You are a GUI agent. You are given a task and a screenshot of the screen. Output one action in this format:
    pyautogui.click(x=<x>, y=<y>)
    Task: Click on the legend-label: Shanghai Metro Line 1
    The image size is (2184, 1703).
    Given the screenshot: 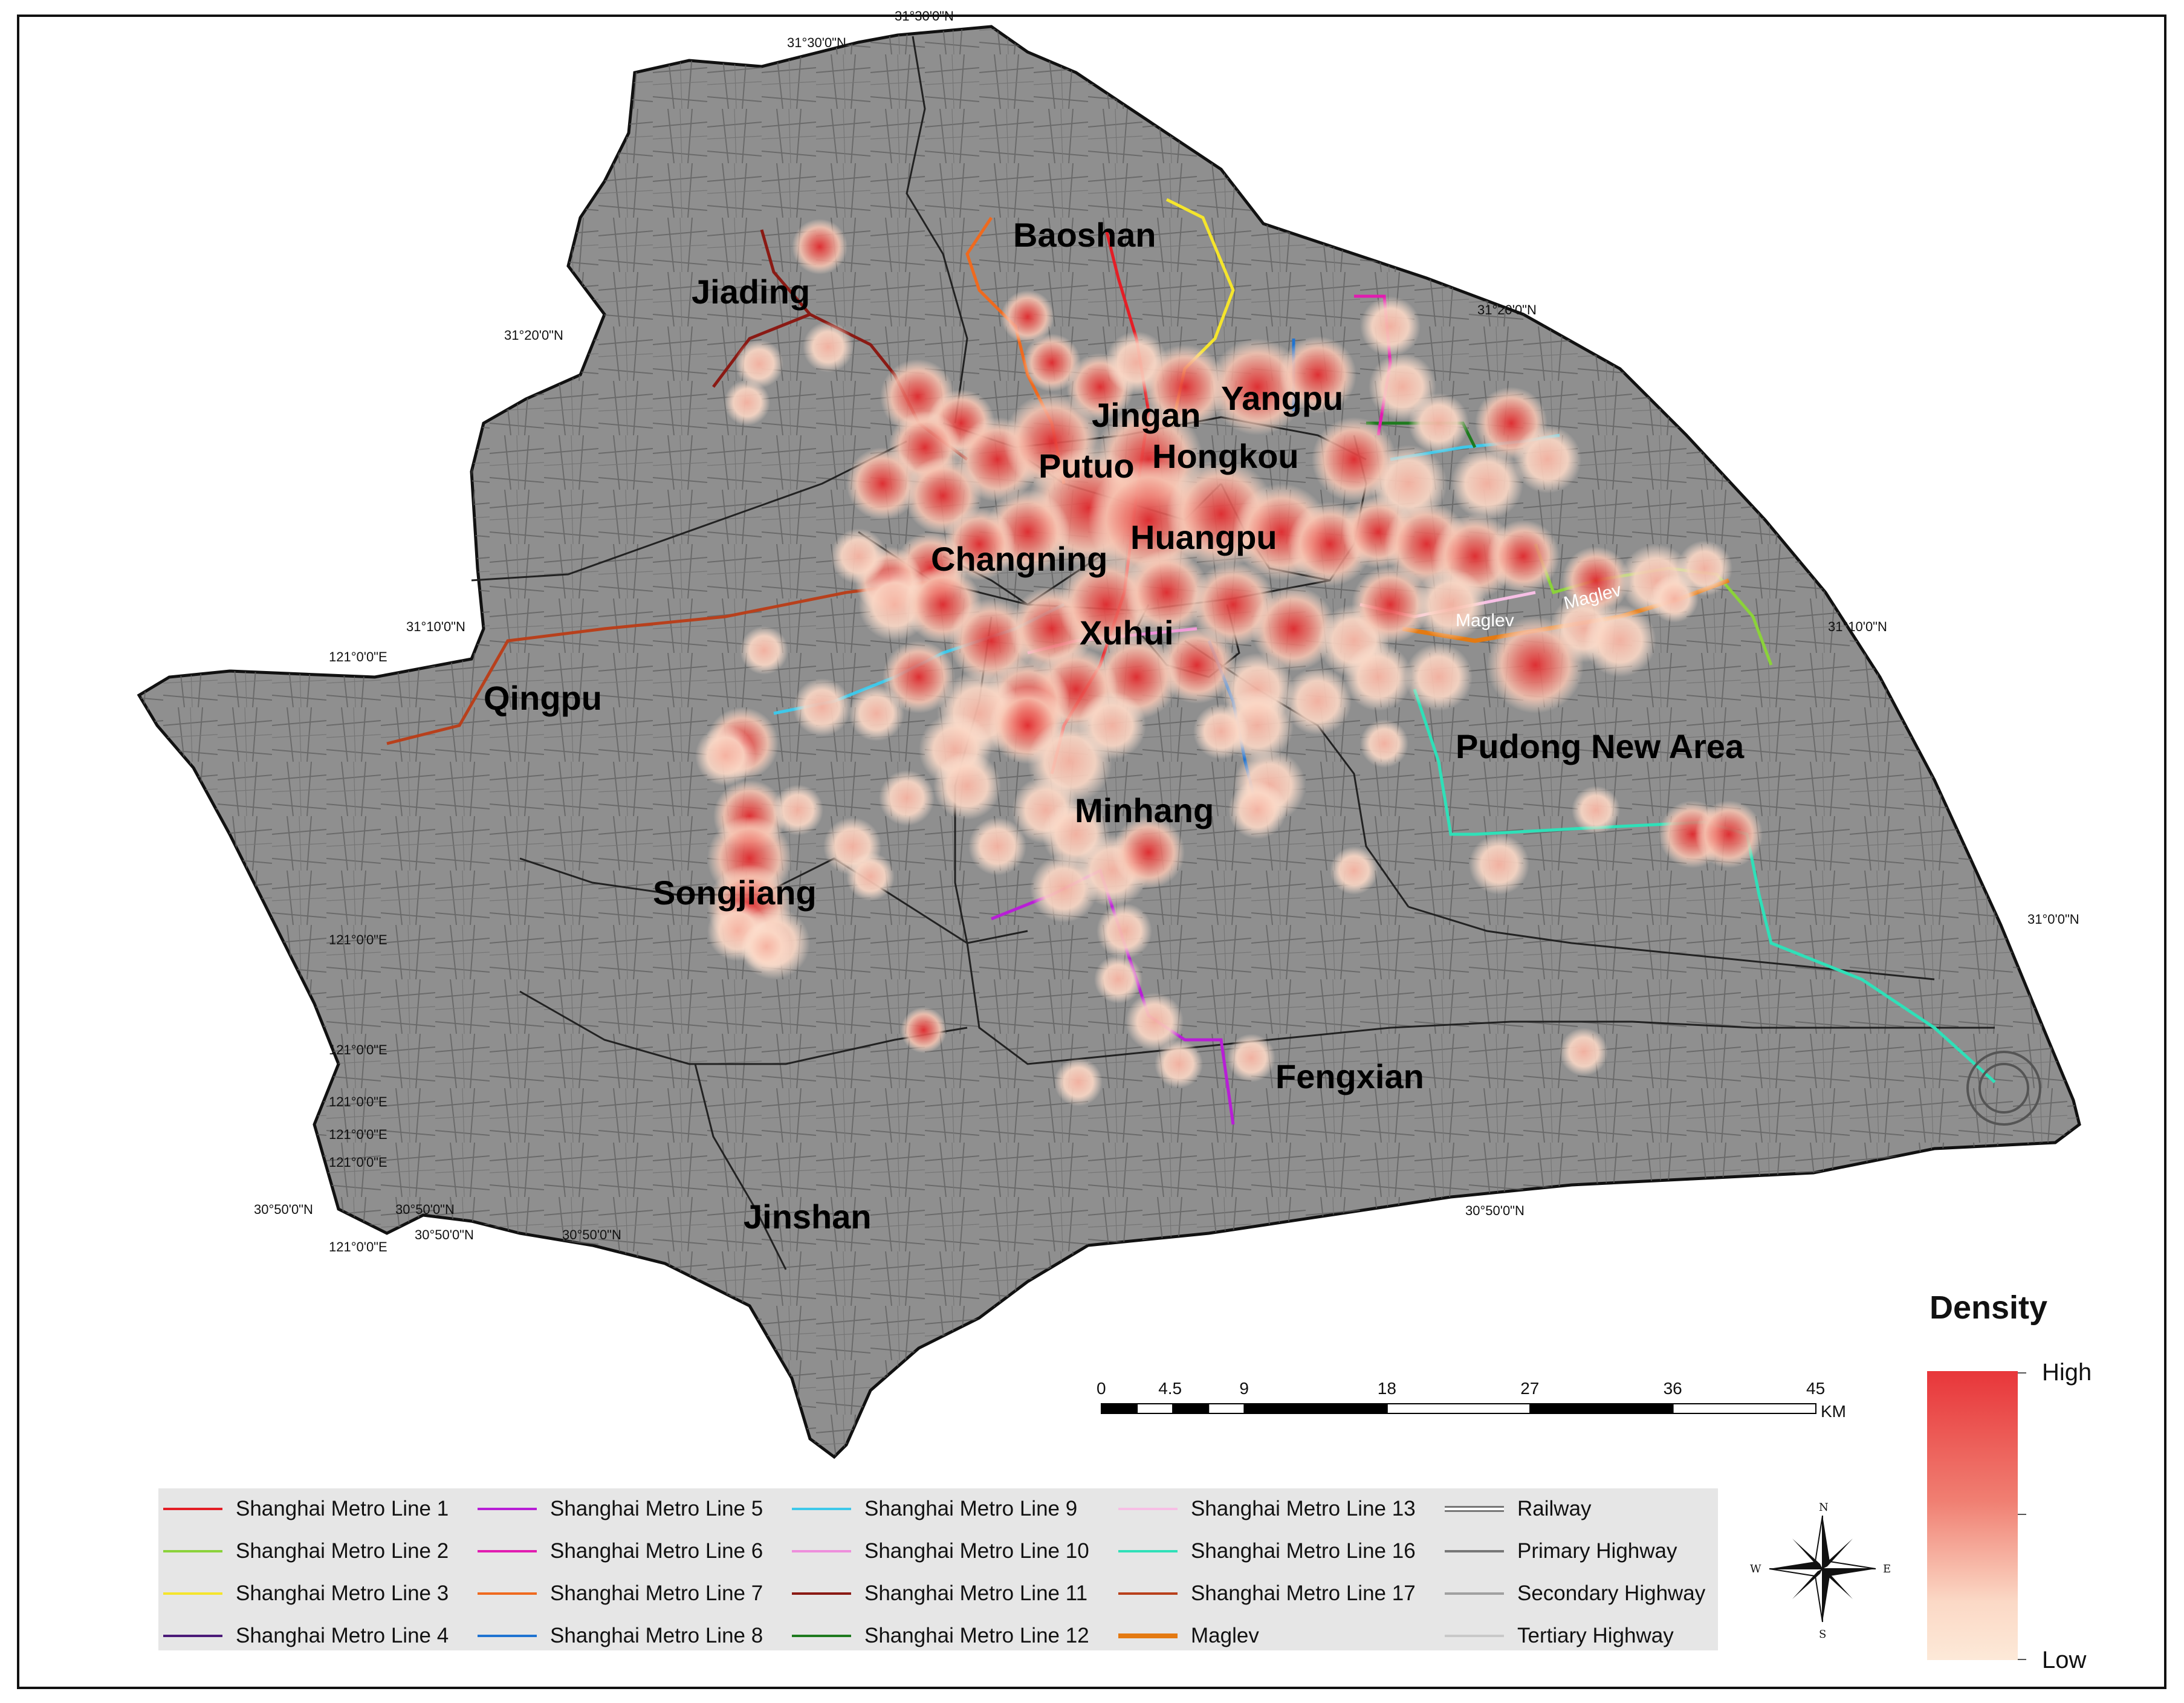 What is the action you would take?
    pyautogui.click(x=342, y=1508)
    